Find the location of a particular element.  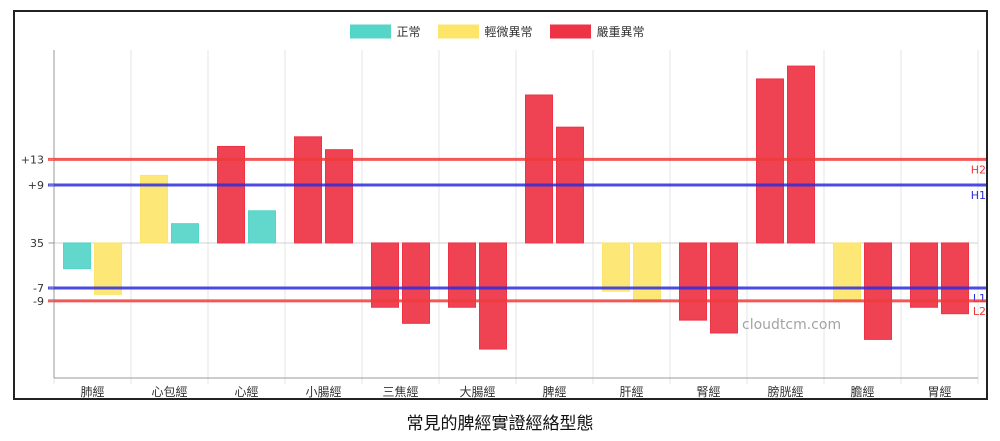

x-tick-label: 腎經 is located at coordinates (708, 391).